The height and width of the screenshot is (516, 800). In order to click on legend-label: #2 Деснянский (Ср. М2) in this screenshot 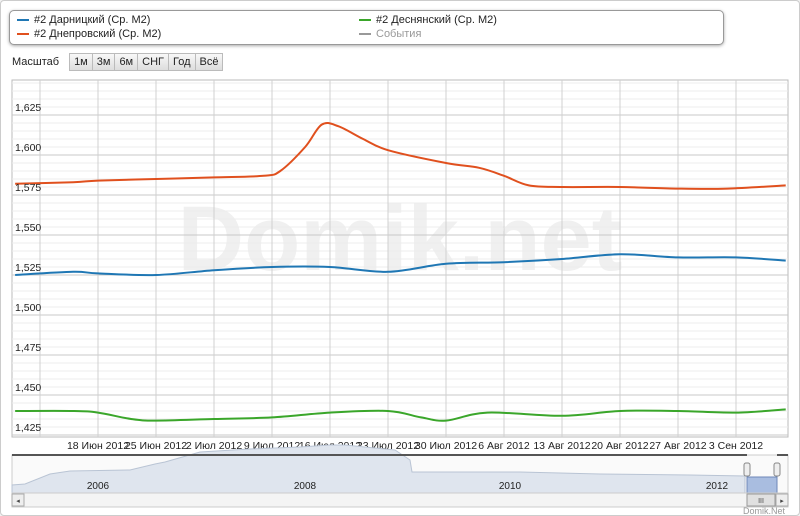, I will do `click(436, 20)`.